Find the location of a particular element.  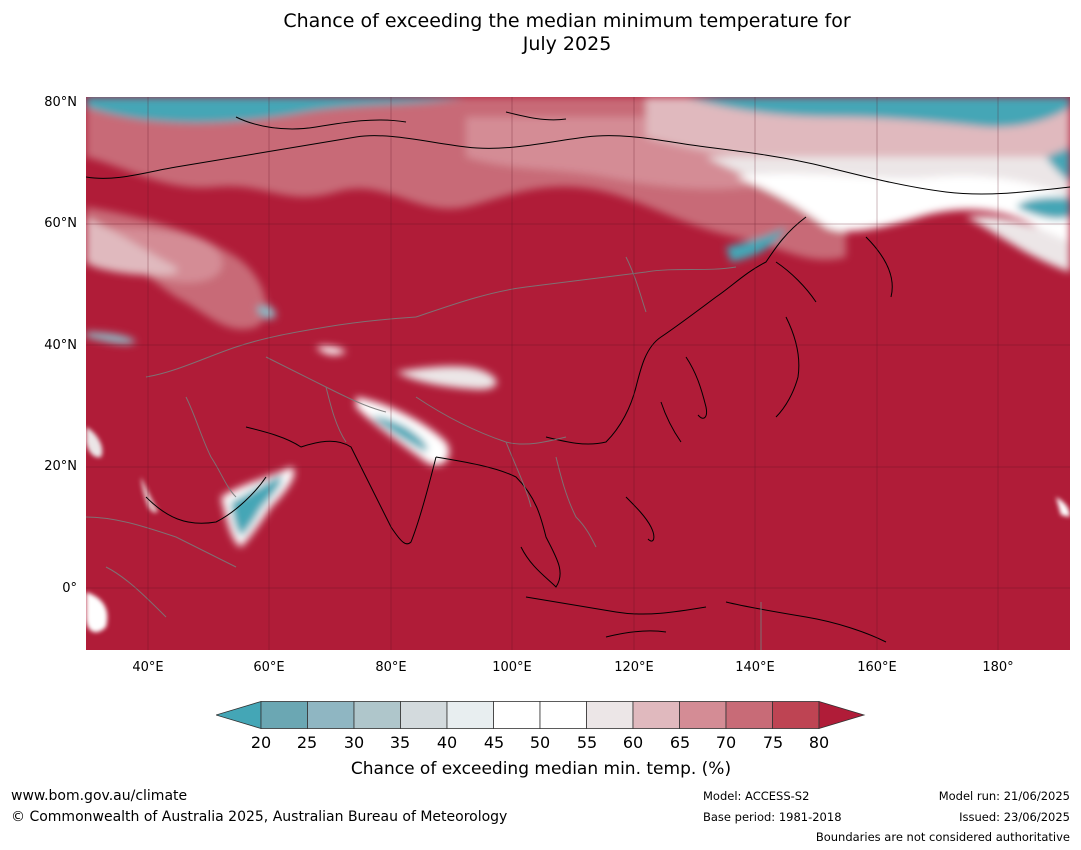

colorbar-tick: 60 is located at coordinates (633, 742).